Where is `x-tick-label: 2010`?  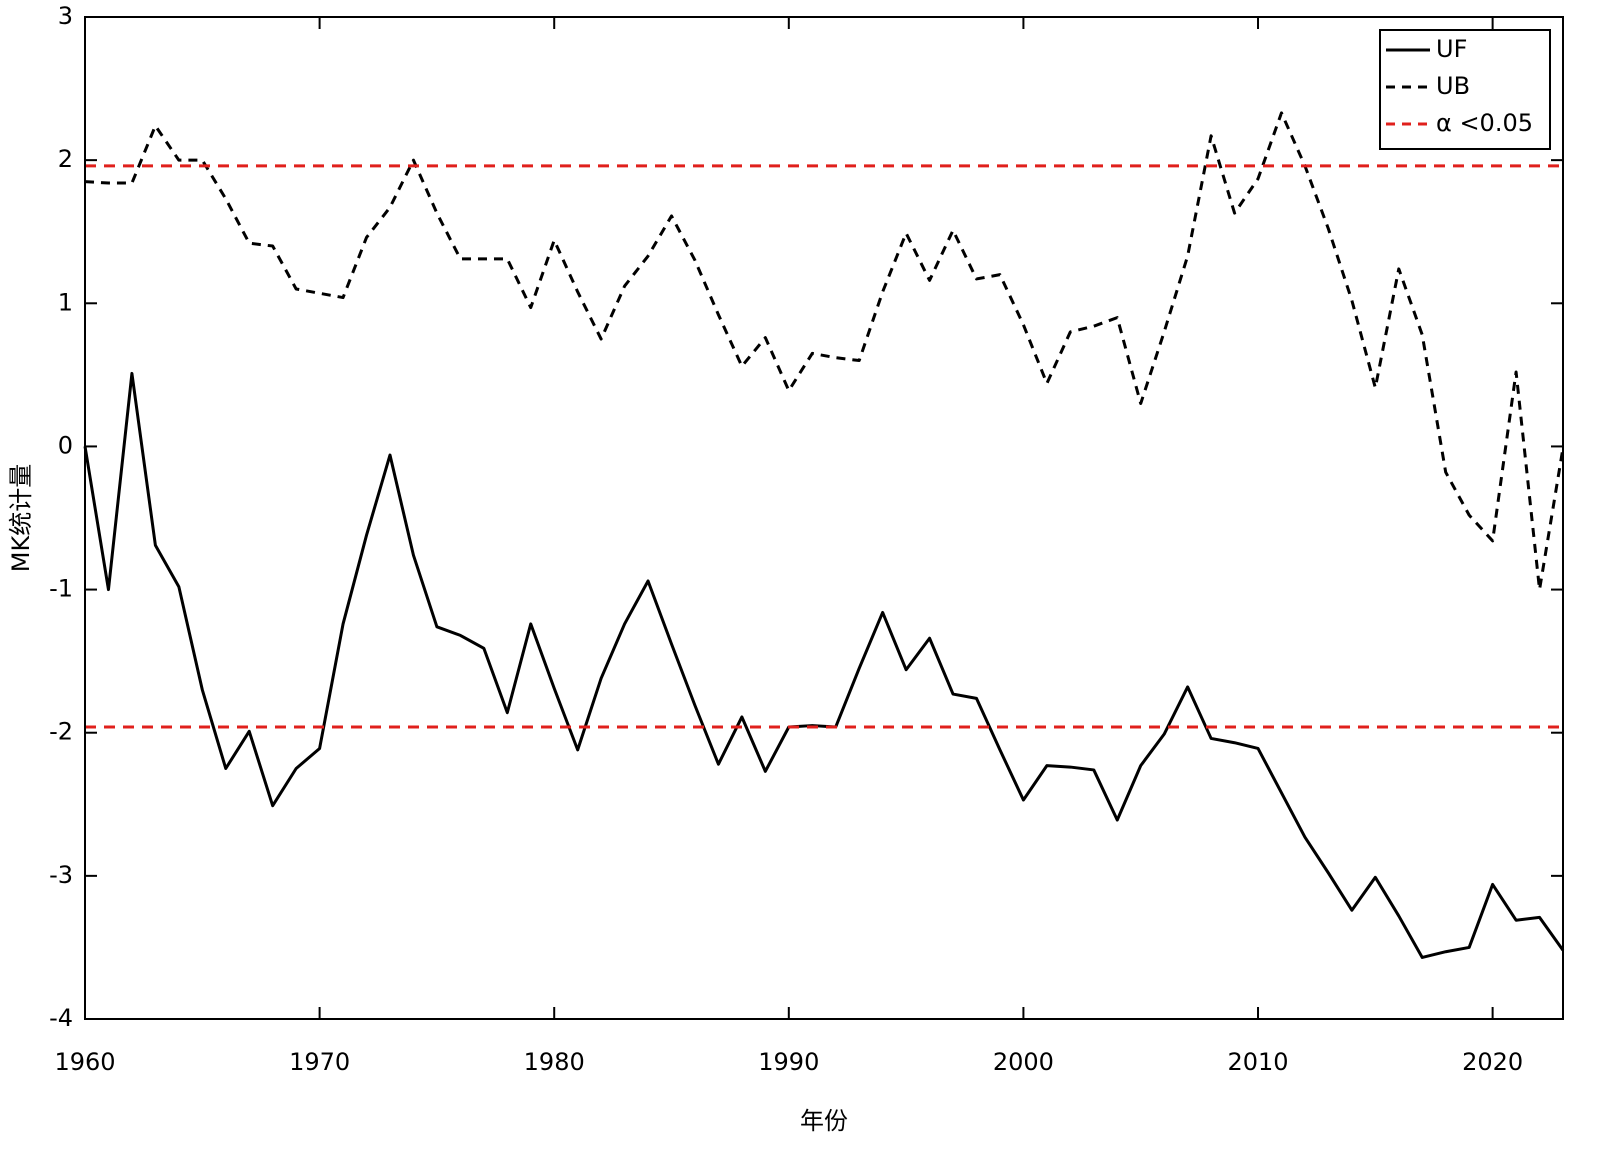
x-tick-label: 2010 is located at coordinates (1257, 1062).